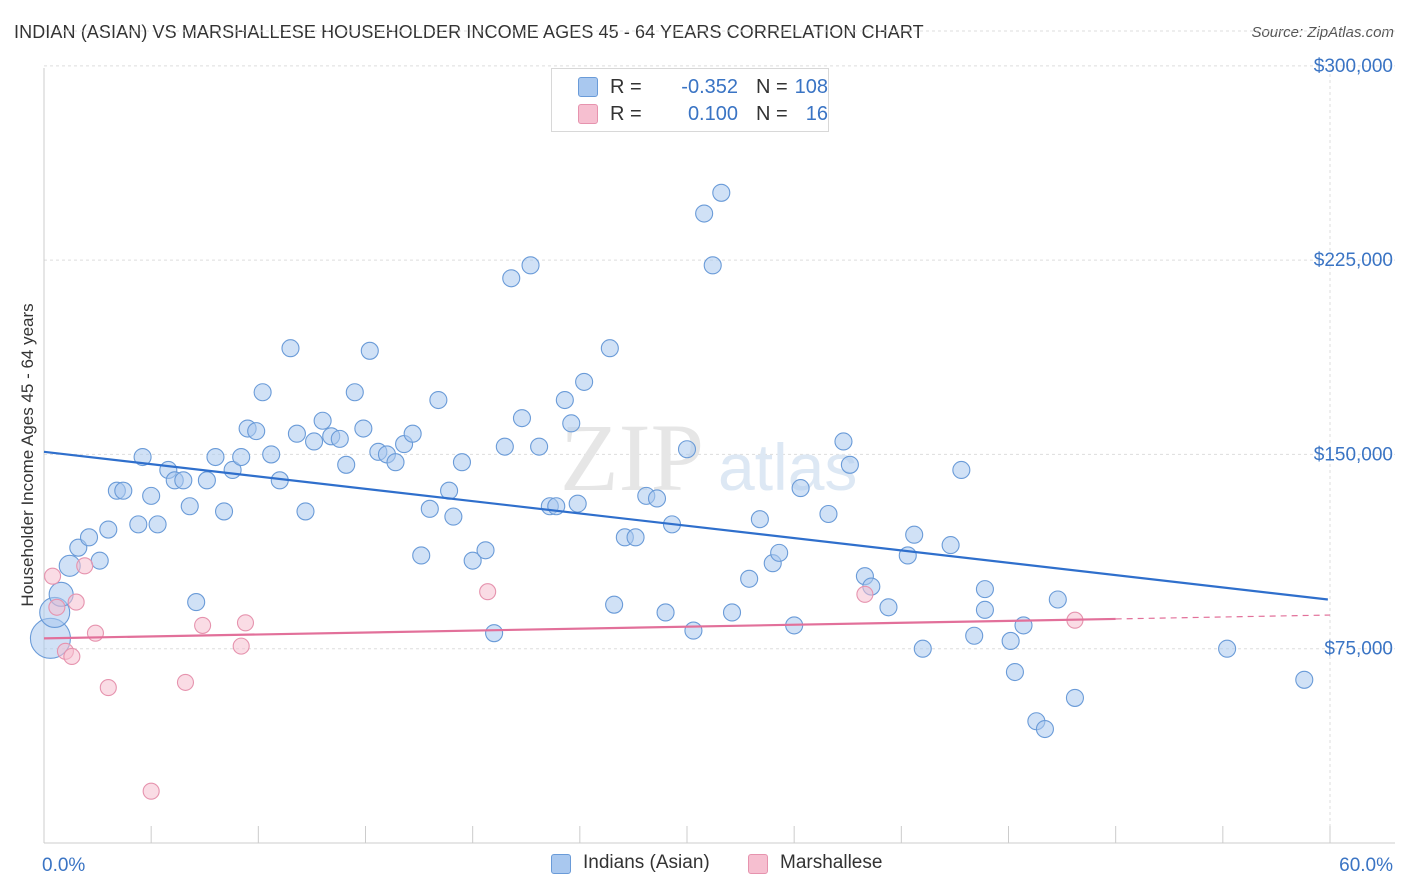  I want to click on y-tick-label: $150,000, so click(1353, 454).